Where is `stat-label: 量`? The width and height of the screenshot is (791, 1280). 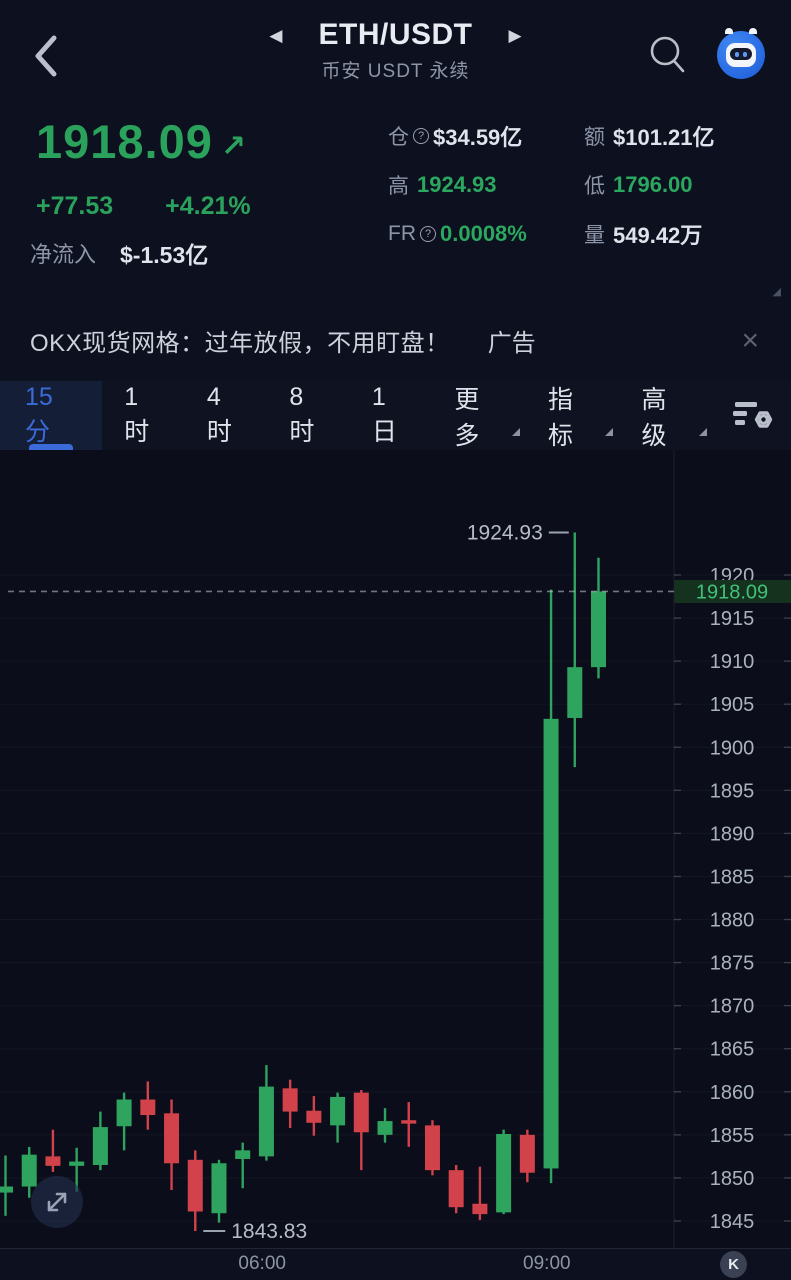
stat-label: 量 is located at coordinates (594, 235).